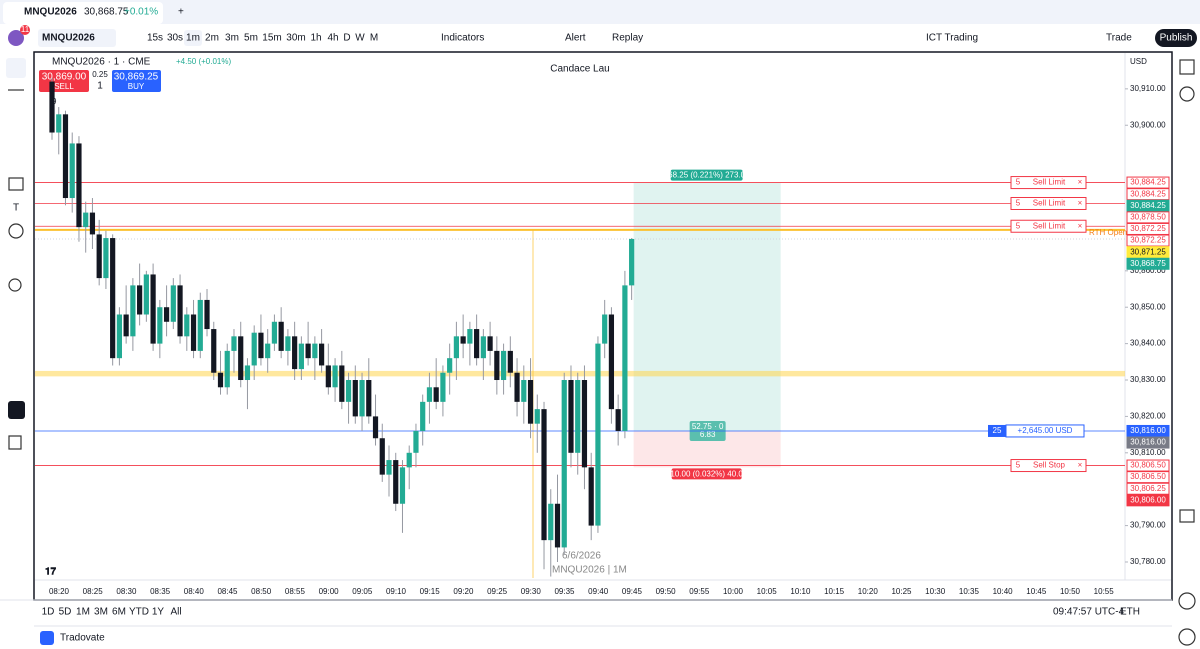  What do you see at coordinates (15, 442) in the screenshot?
I see `trash-tool` at bounding box center [15, 442].